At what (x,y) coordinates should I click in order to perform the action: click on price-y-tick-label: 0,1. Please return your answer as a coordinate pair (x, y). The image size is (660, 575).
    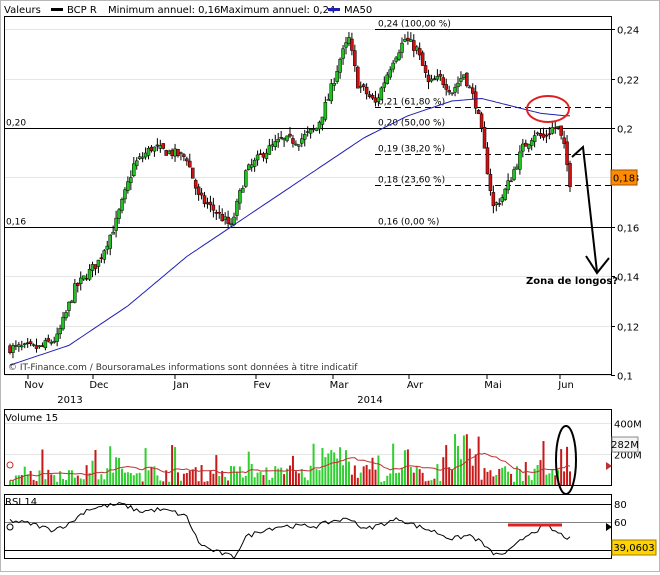
    Looking at the image, I should click on (625, 377).